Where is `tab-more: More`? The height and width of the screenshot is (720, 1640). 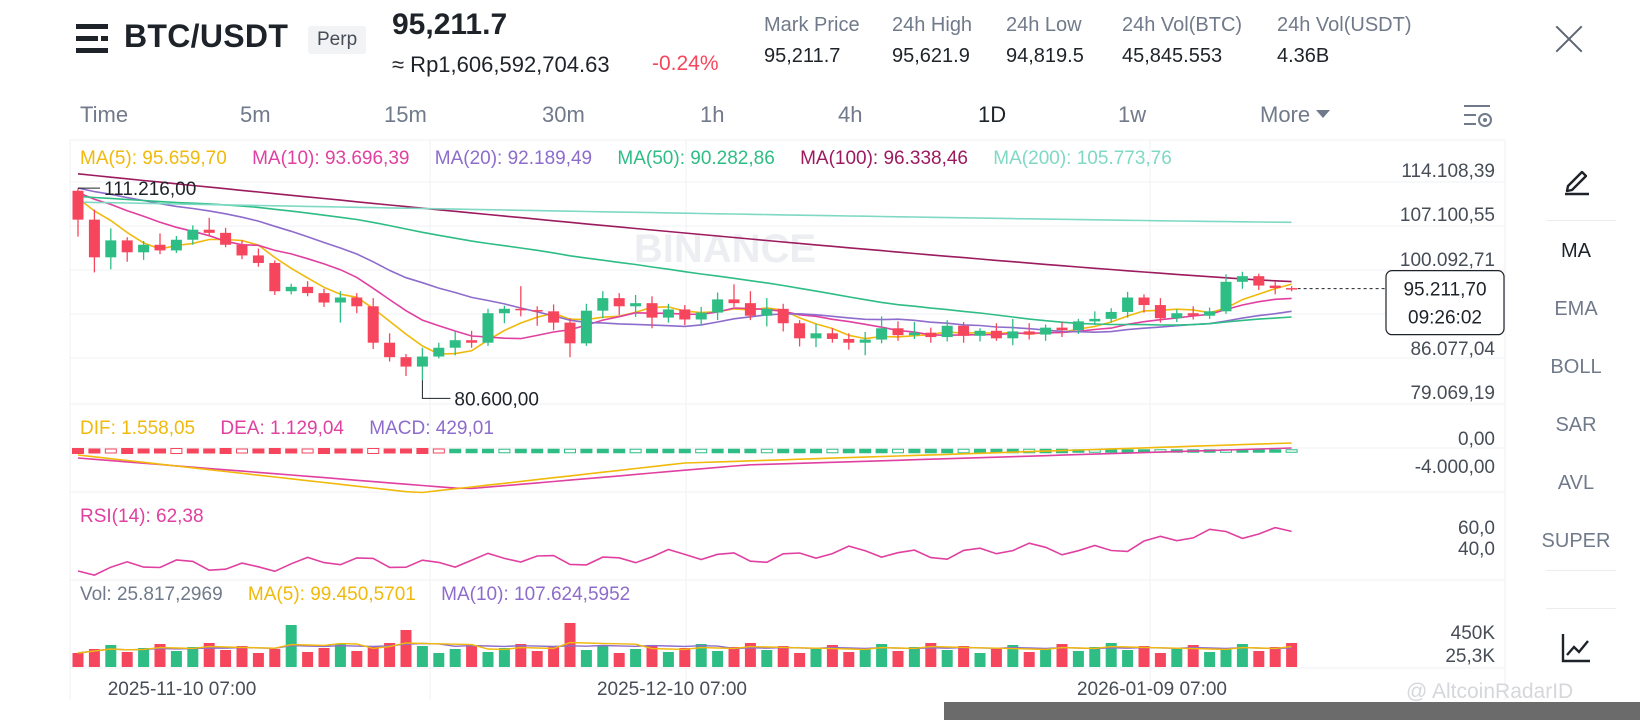 tab-more: More is located at coordinates (1295, 115).